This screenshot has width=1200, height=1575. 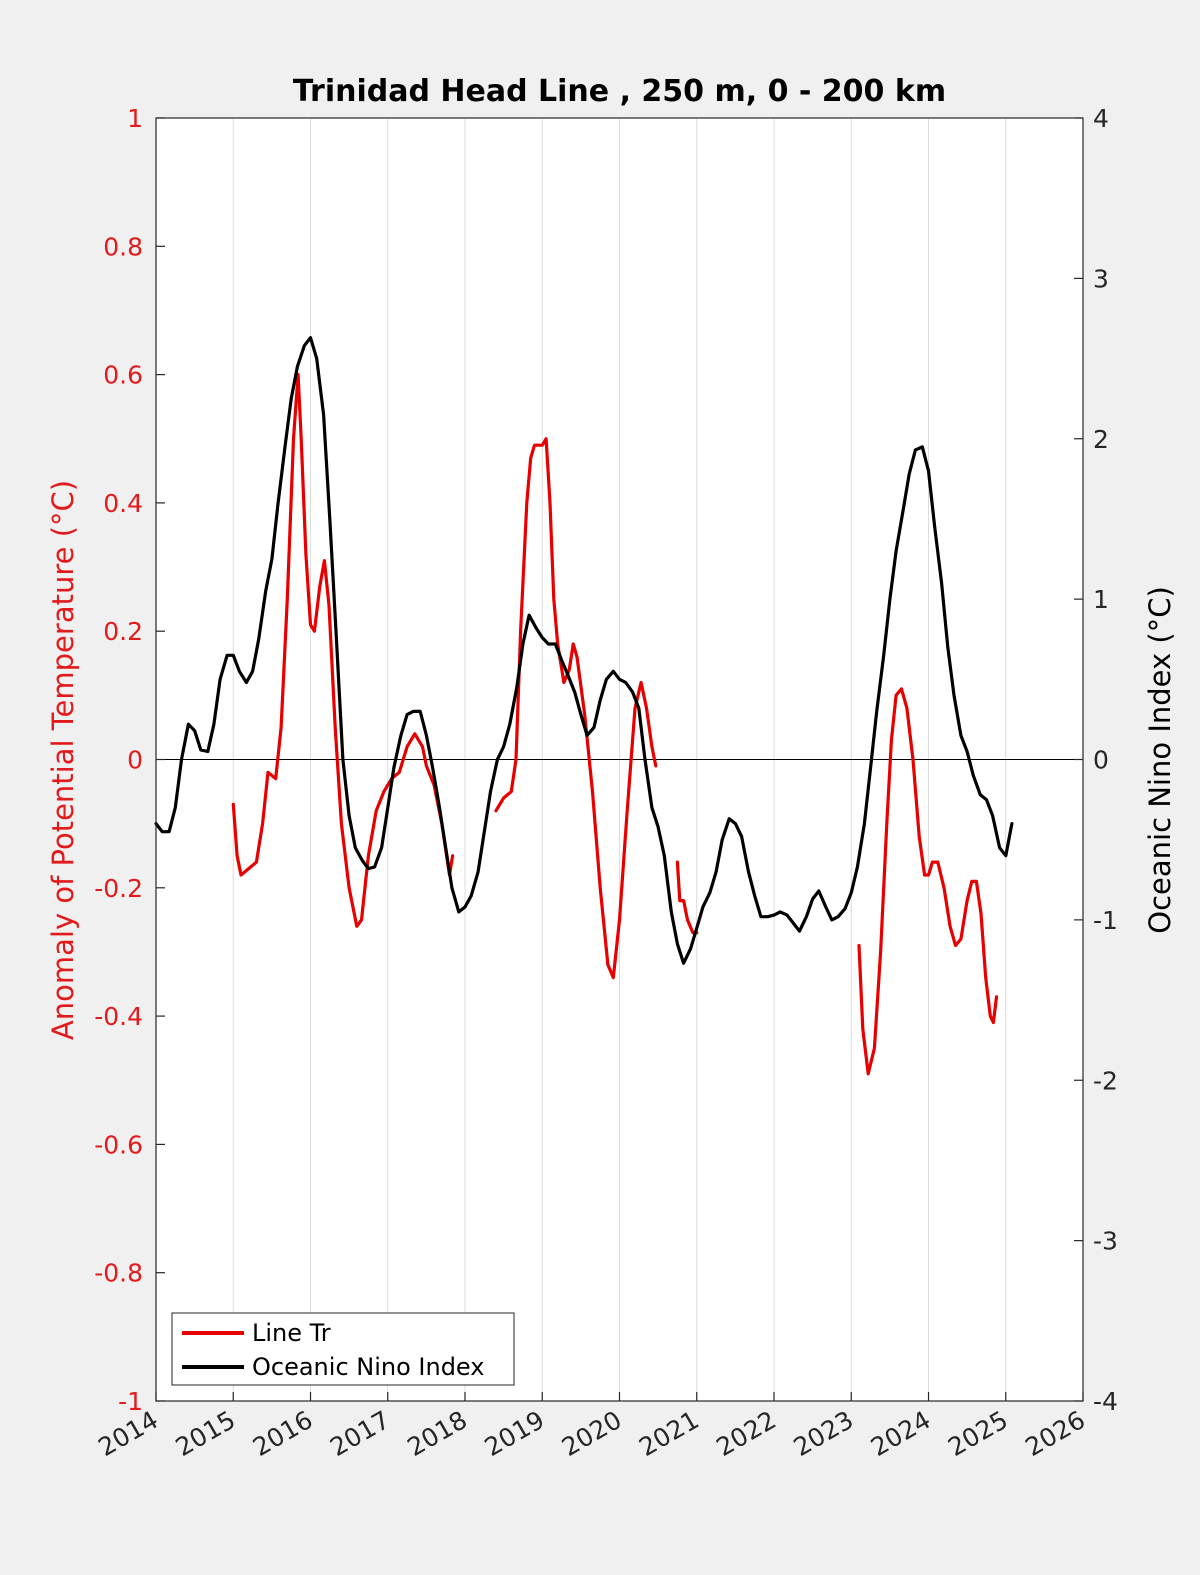 What do you see at coordinates (135, 118) in the screenshot?
I see `left-y-tick-label: 1` at bounding box center [135, 118].